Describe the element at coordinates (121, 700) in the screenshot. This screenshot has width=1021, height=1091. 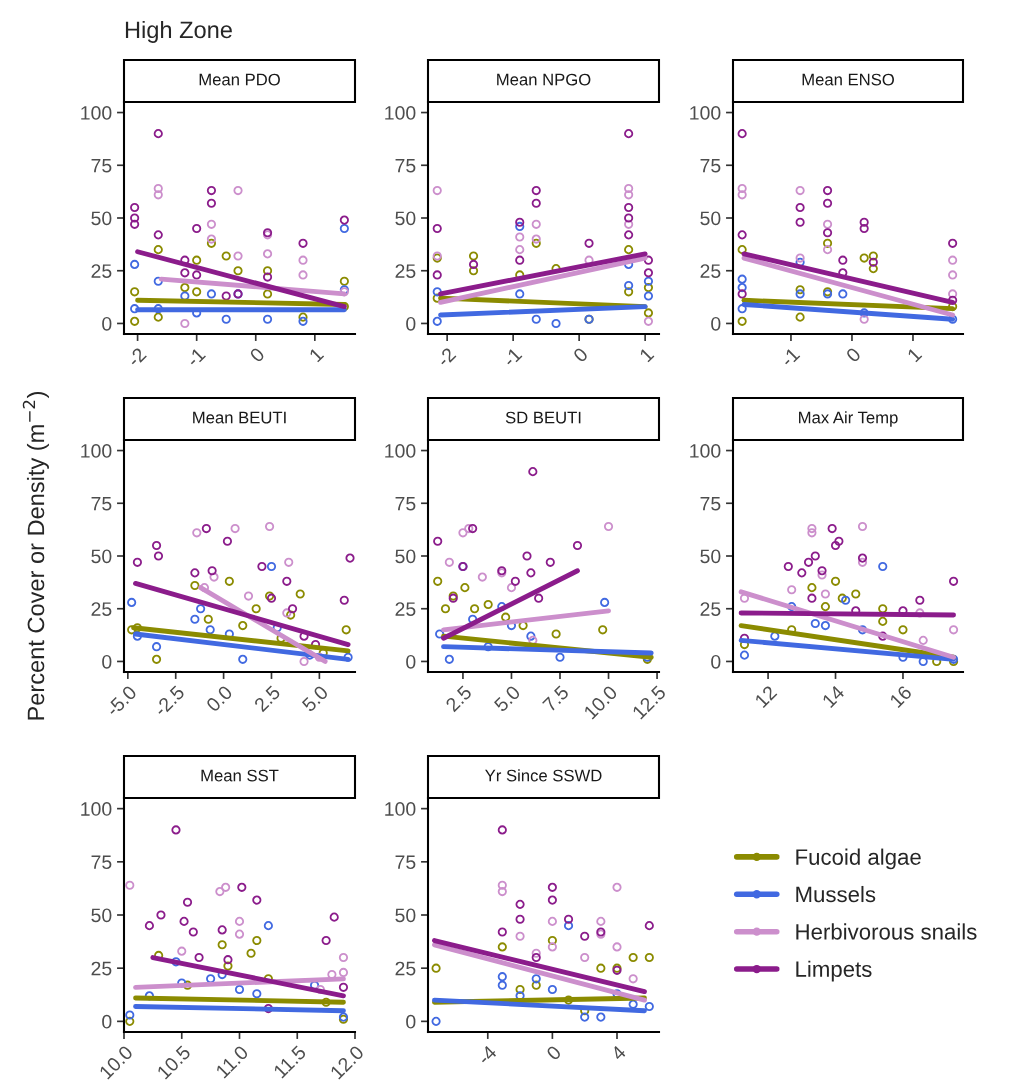
I see `x-tick-label: -5.0` at that location.